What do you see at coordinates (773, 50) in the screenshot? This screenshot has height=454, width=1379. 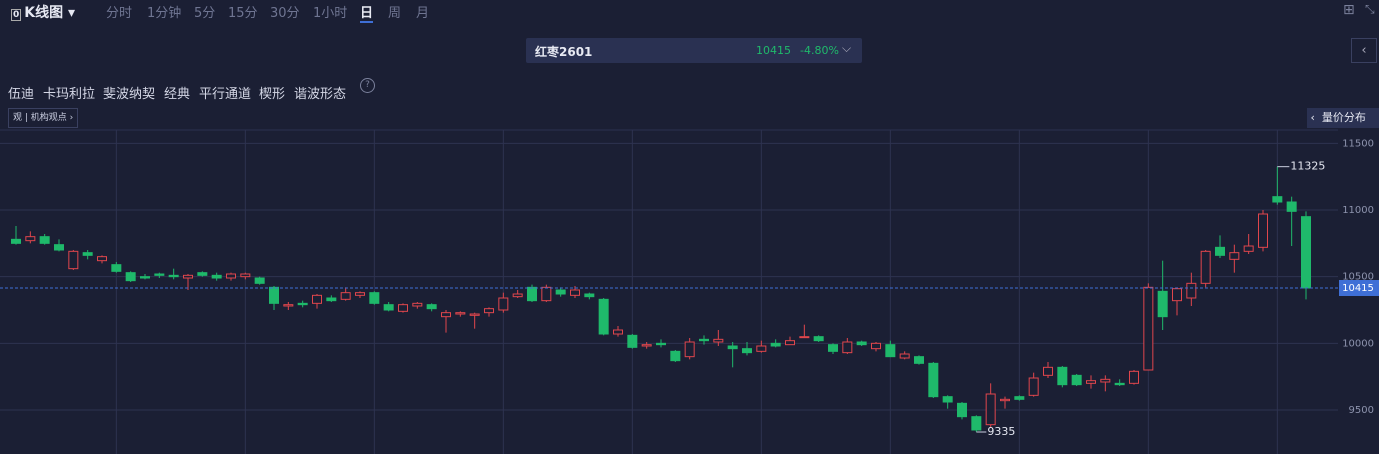 I see `instrument-price: 10415` at bounding box center [773, 50].